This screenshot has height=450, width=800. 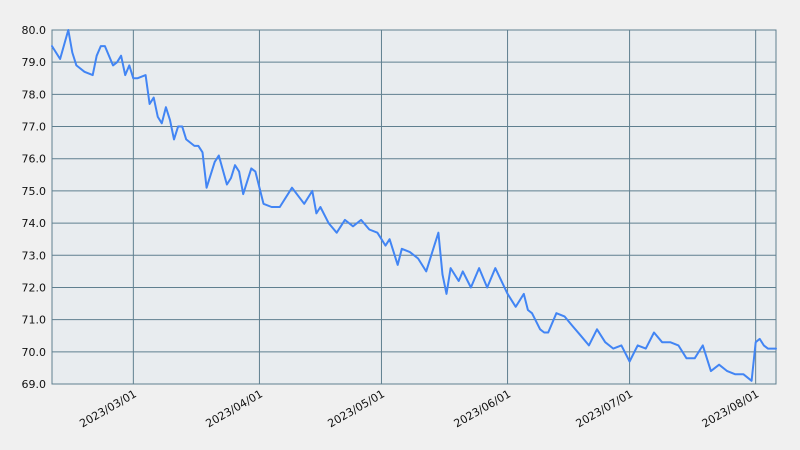 What do you see at coordinates (34, 223) in the screenshot?
I see `y-tick-label: 74.0` at bounding box center [34, 223].